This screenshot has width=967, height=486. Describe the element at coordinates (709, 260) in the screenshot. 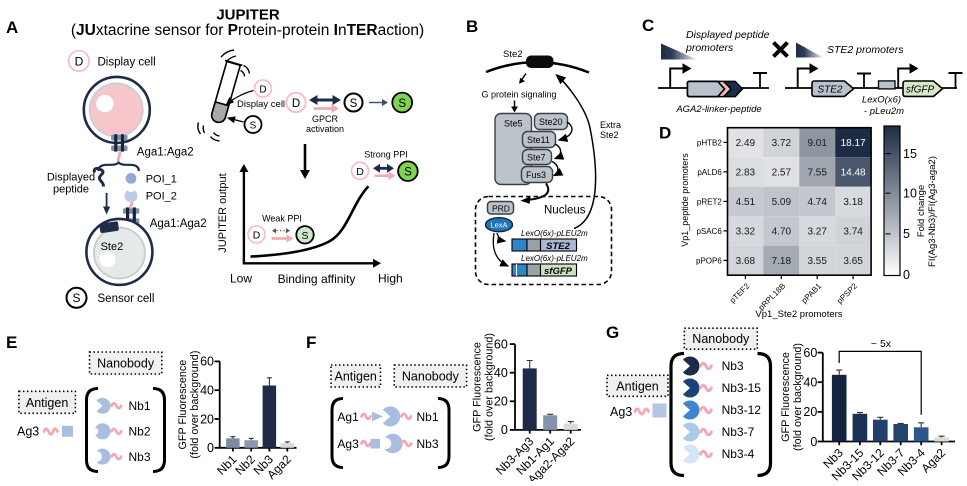

I see `svg-text: pPOP6` at that location.